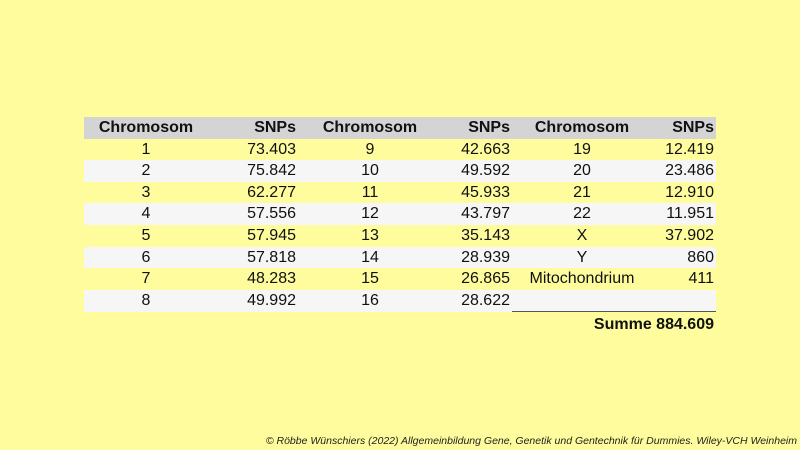  I want to click on chromosome-cell: 20, so click(582, 171).